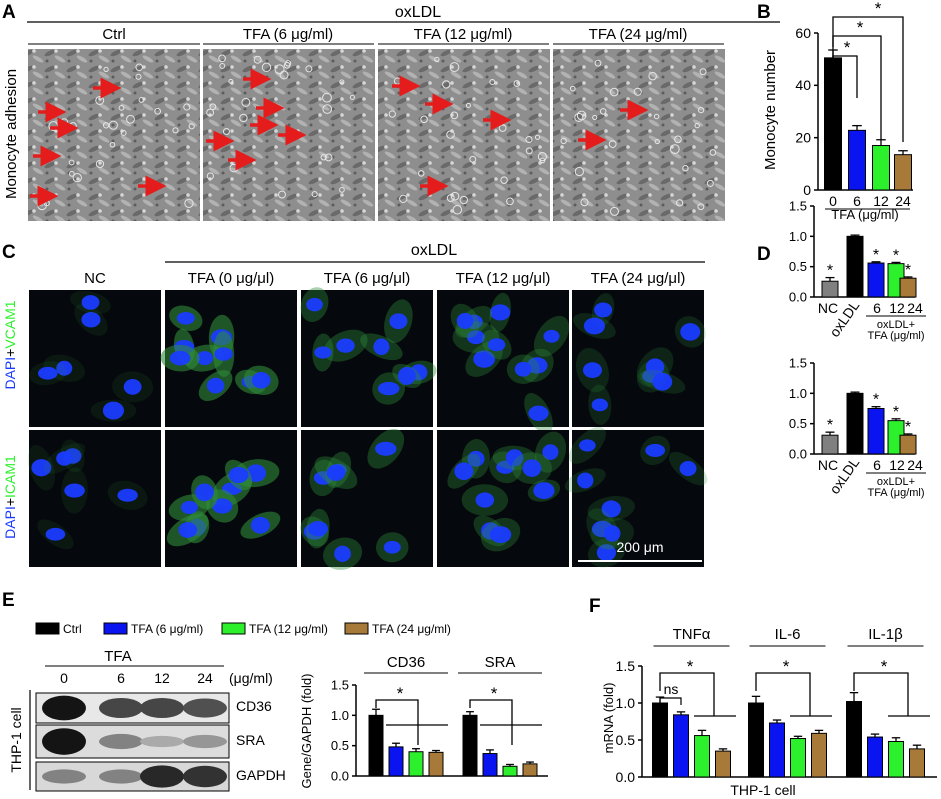  Describe the element at coordinates (254, 706) in the screenshot. I see `blot-row-label: CD36` at that location.